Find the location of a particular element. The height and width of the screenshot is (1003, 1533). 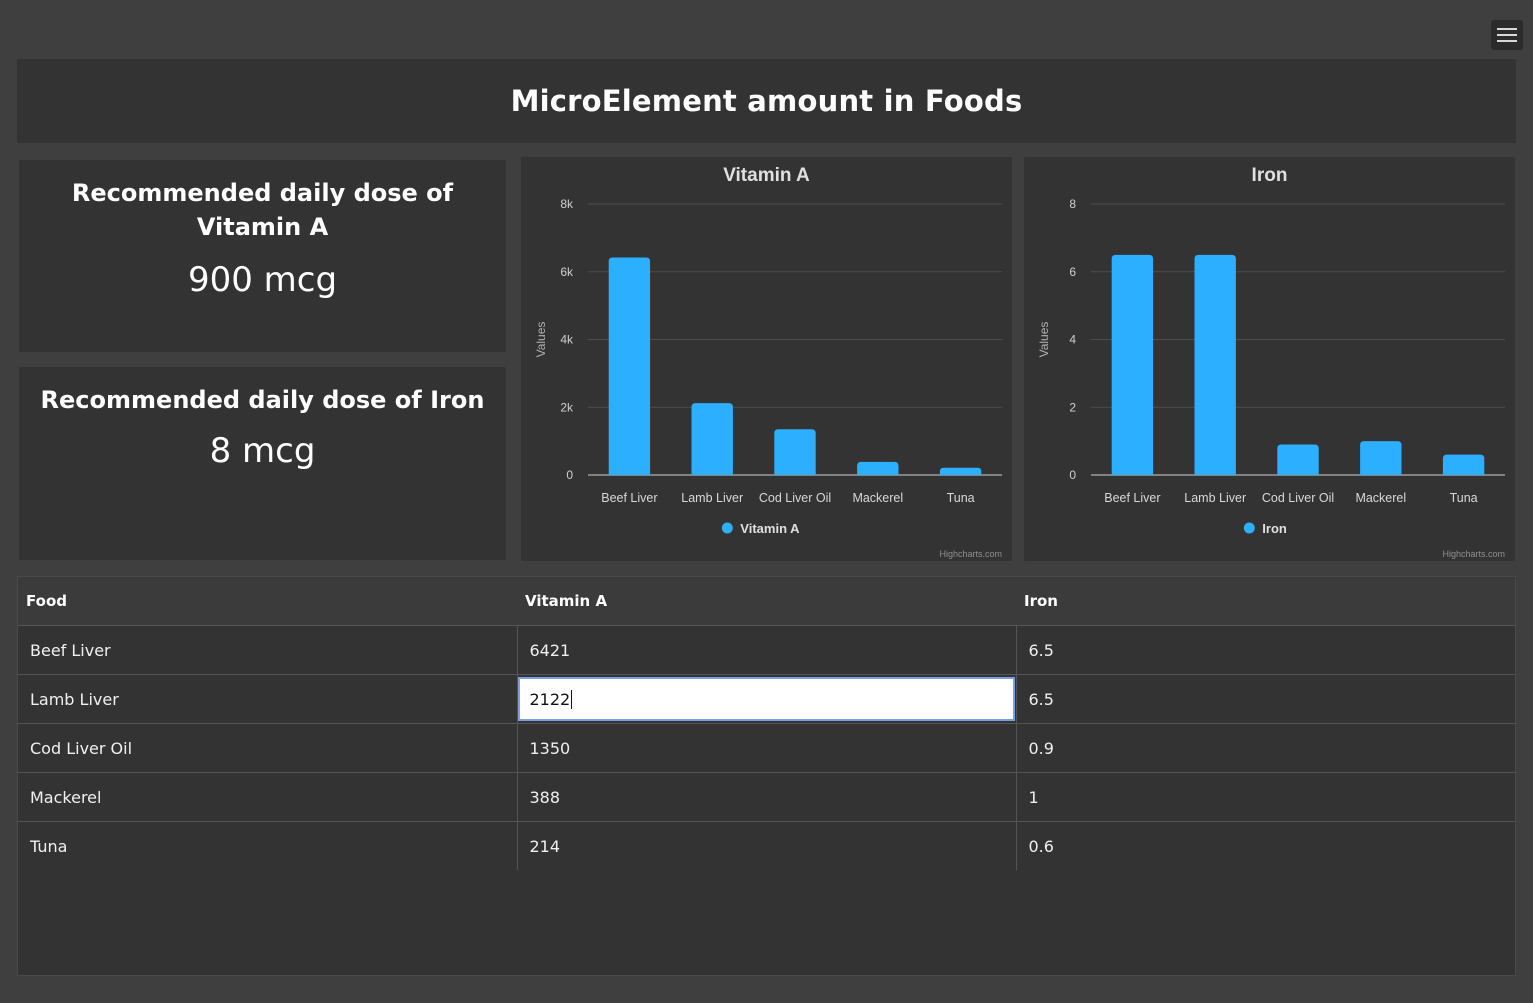

table-header-row: Food Vitamin A Iron is located at coordinates (766, 601).